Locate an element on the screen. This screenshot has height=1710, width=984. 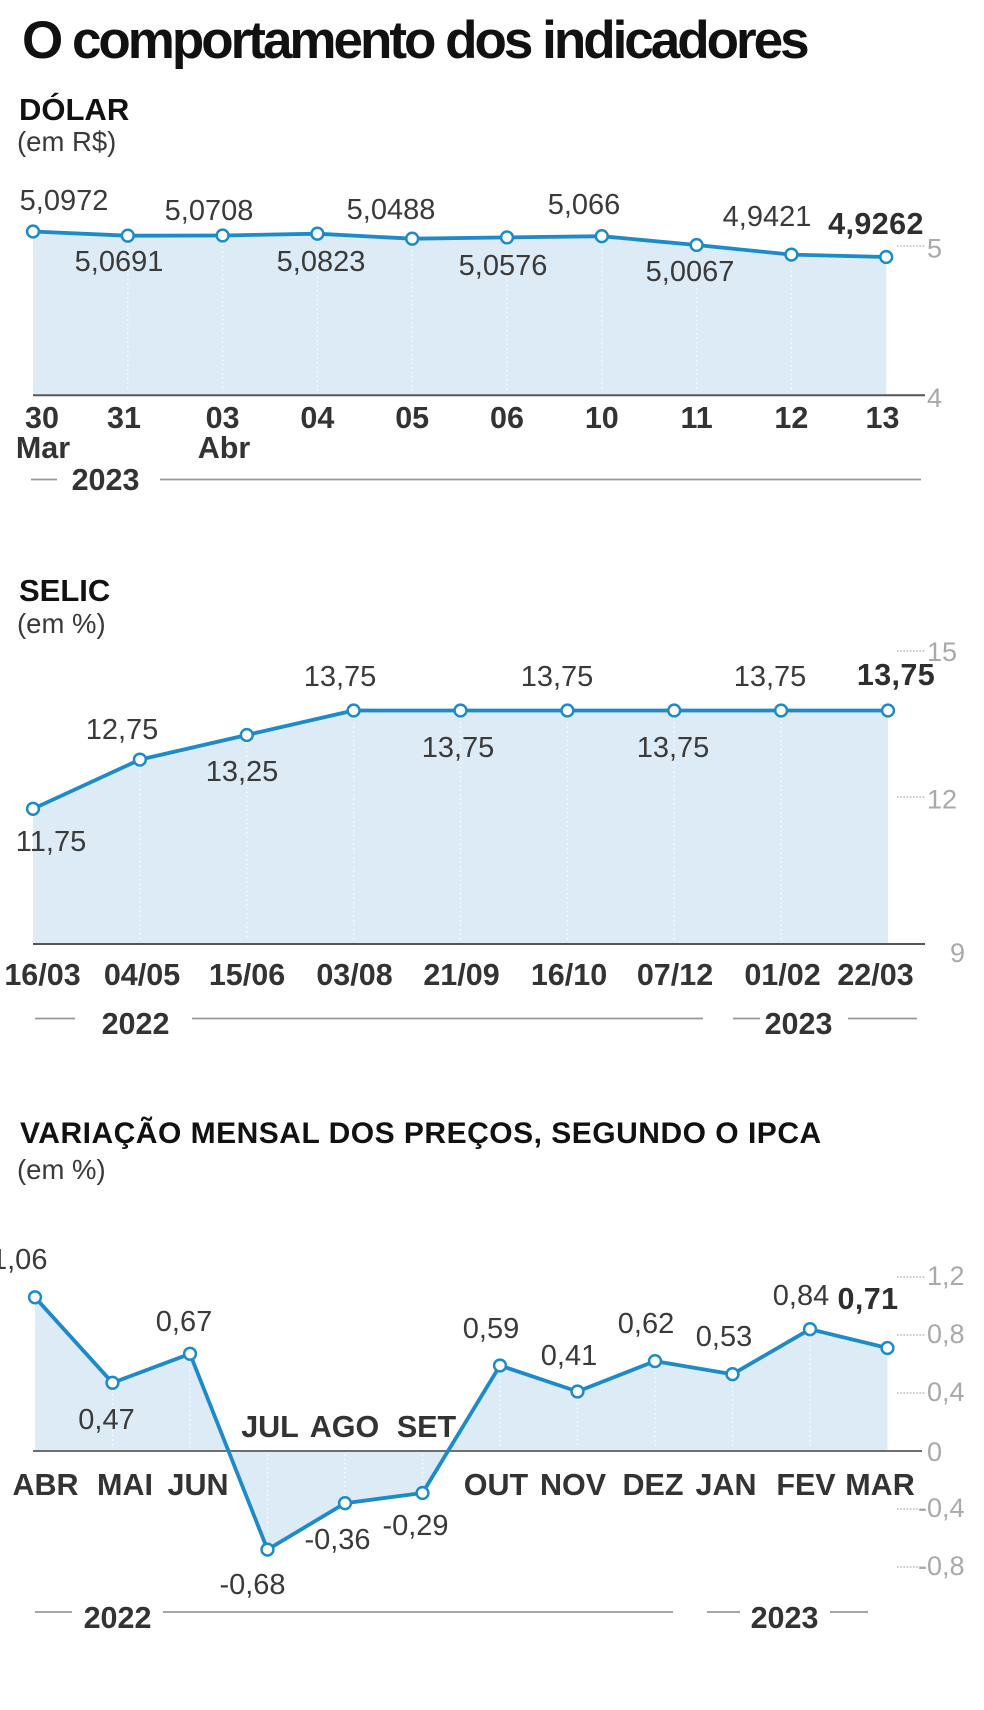
svg-text: 5,0488 is located at coordinates (391, 210).